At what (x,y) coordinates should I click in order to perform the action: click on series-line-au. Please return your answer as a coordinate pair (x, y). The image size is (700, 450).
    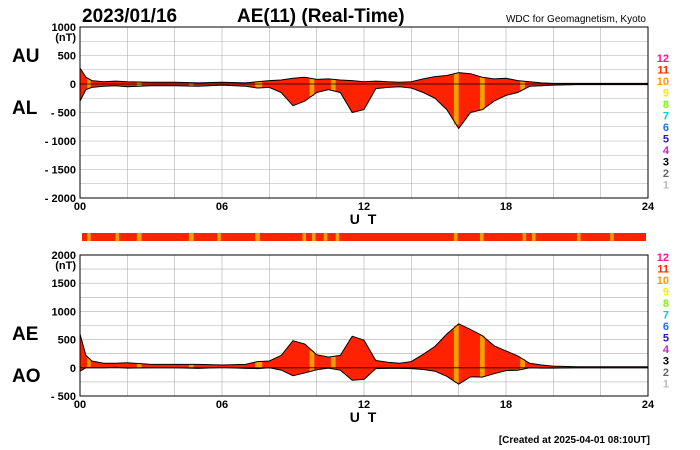
    Looking at the image, I should click on (364, 75).